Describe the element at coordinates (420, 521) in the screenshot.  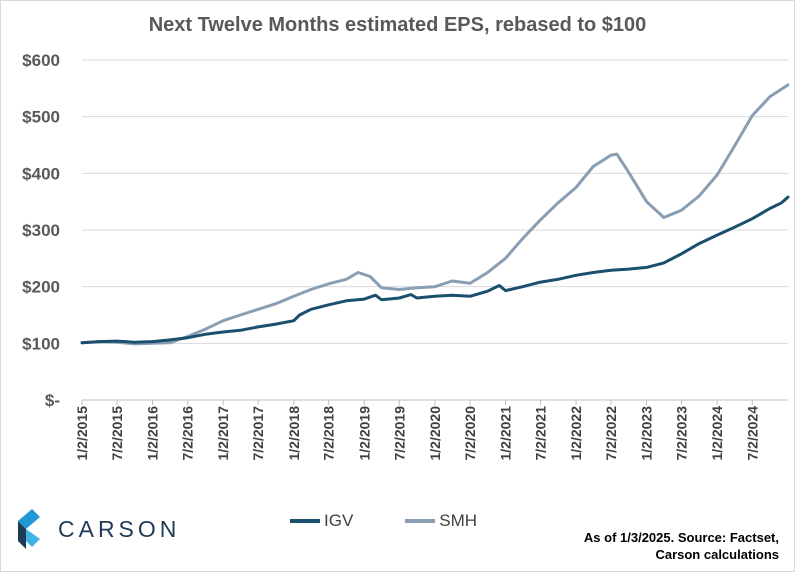
I see `legend-swatch-smh` at that location.